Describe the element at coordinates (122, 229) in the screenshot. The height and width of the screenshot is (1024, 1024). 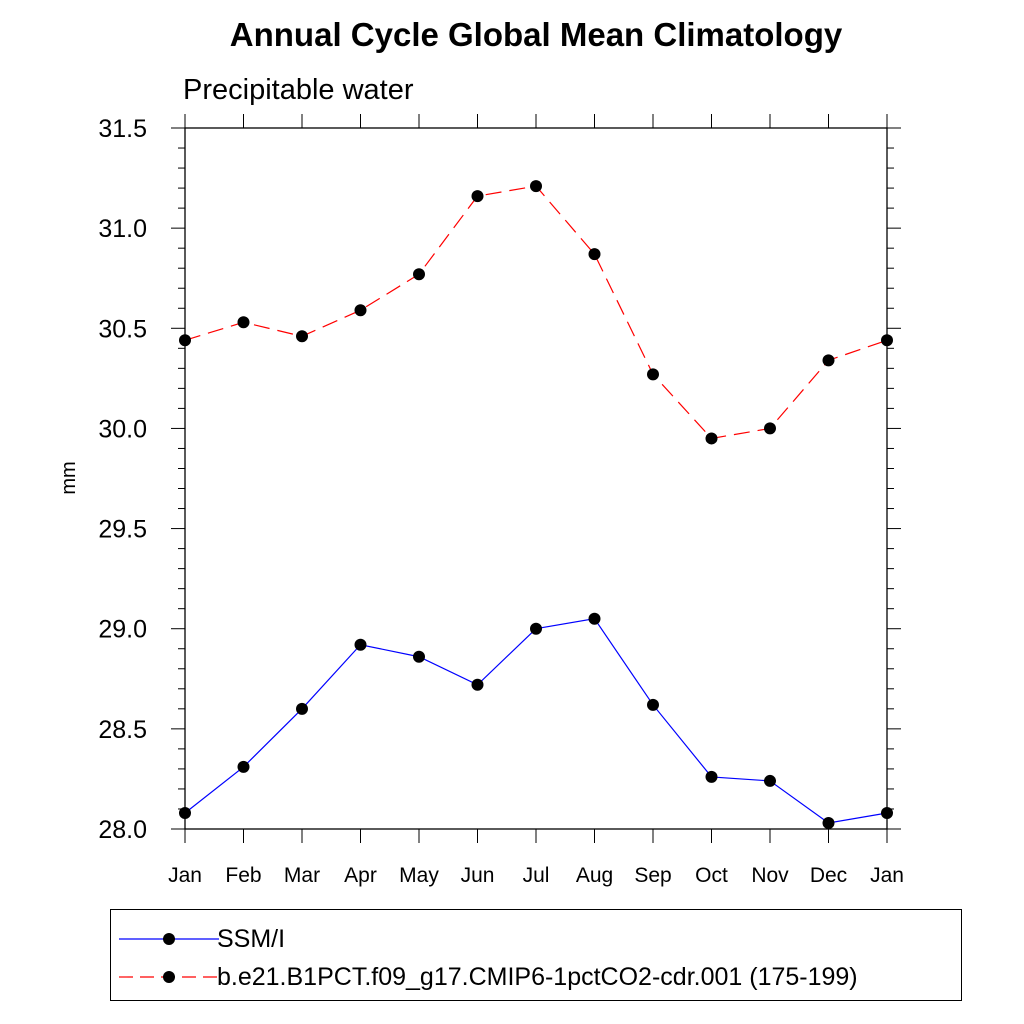
I see `y-tick-label: 31.0` at that location.